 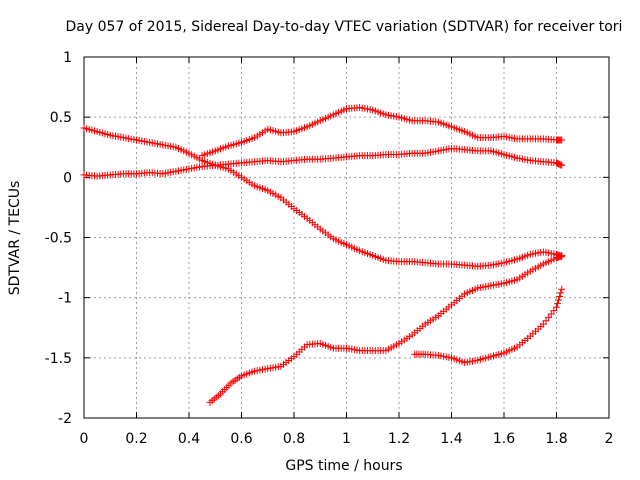 What do you see at coordinates (58, 239) in the screenshot?
I see `y-tick-label: -0.5` at bounding box center [58, 239].